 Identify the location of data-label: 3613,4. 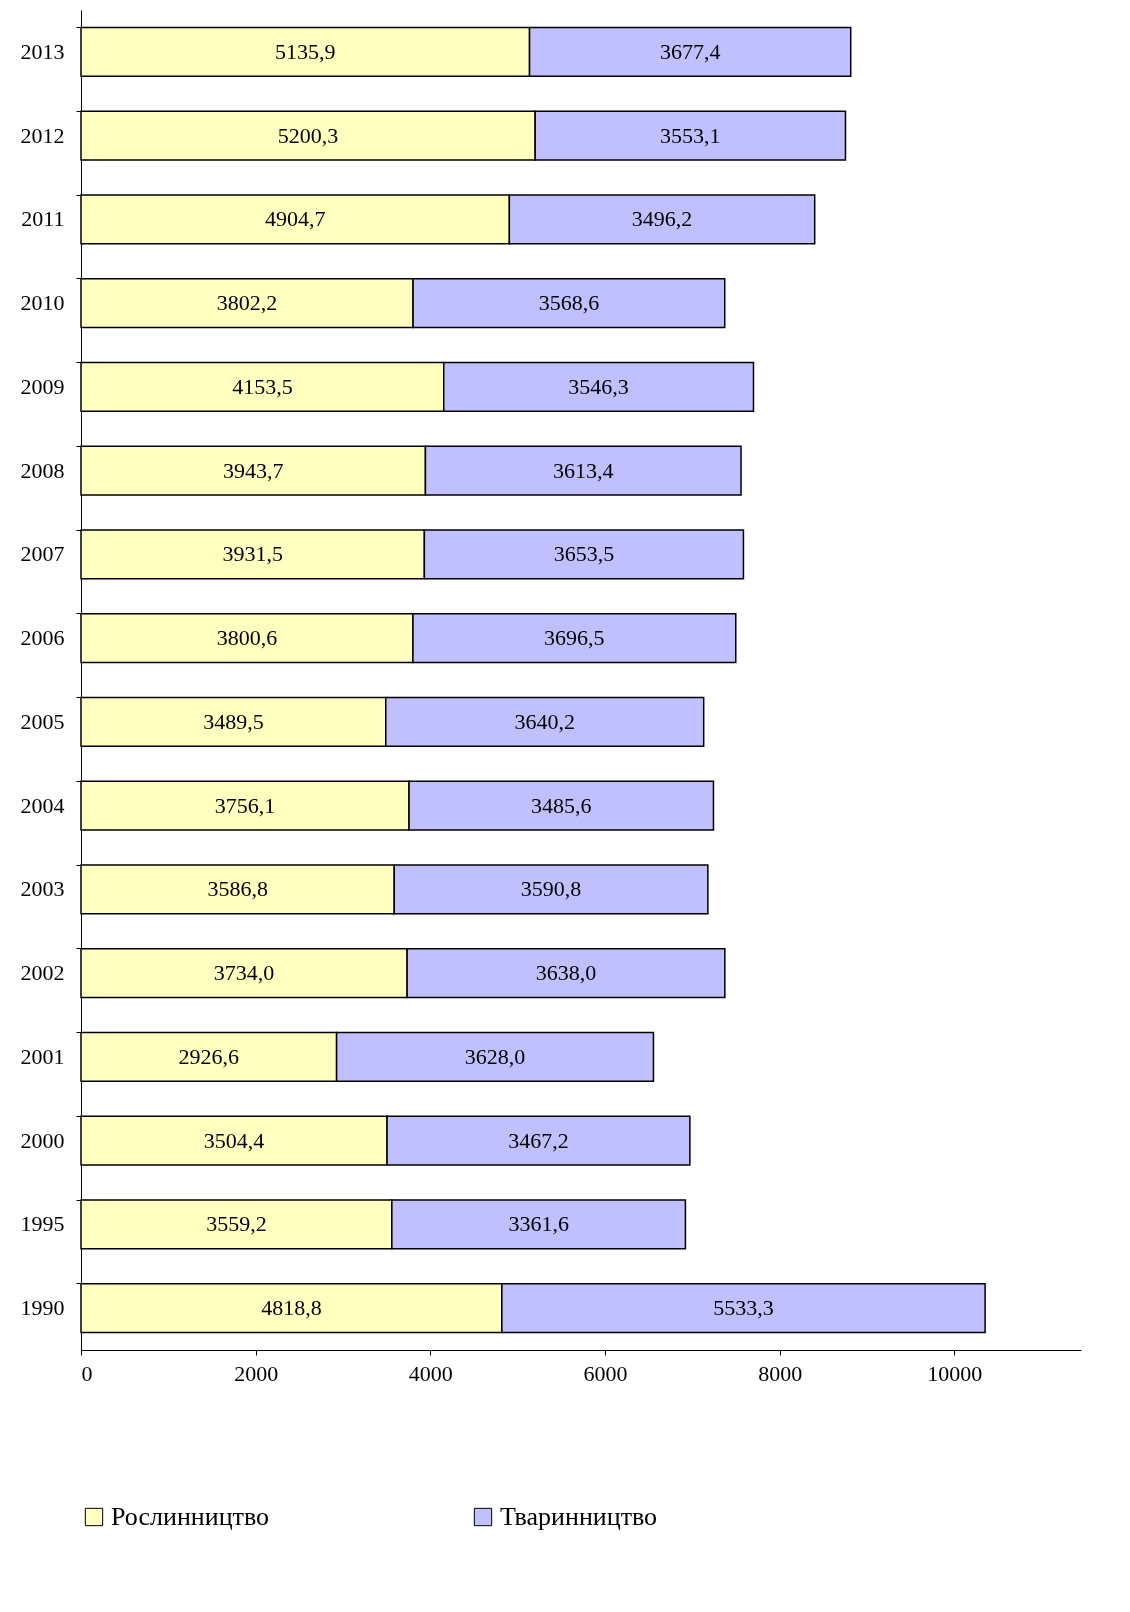
(583, 470).